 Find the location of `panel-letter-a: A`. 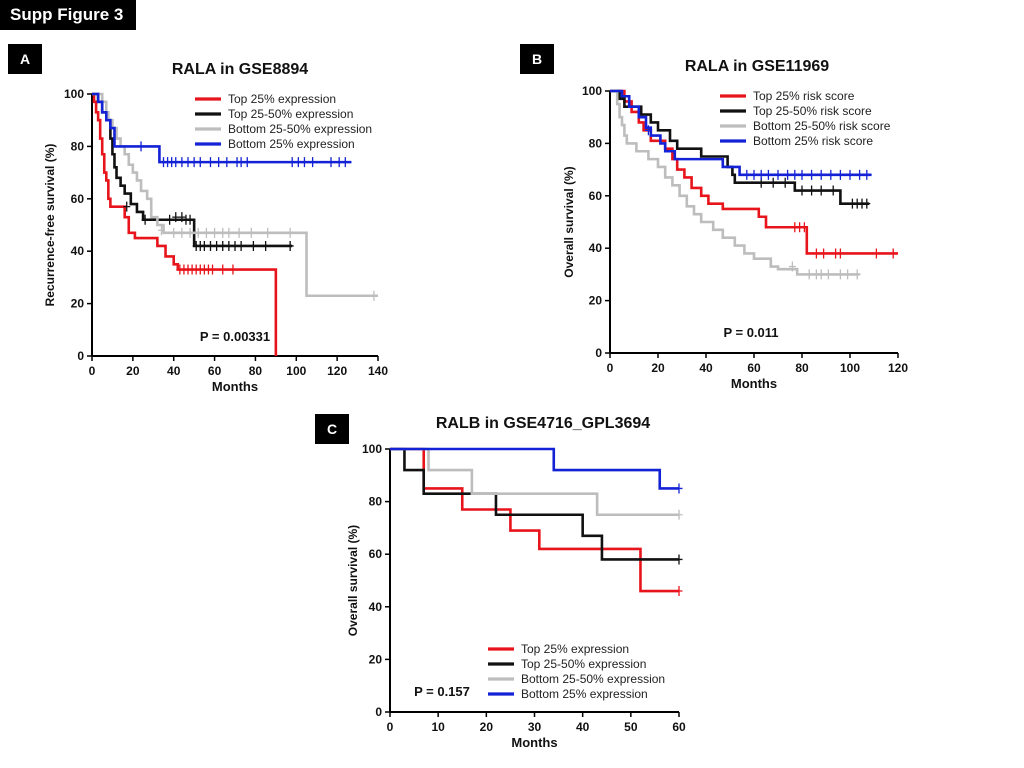

panel-letter-a: A is located at coordinates (25, 59).